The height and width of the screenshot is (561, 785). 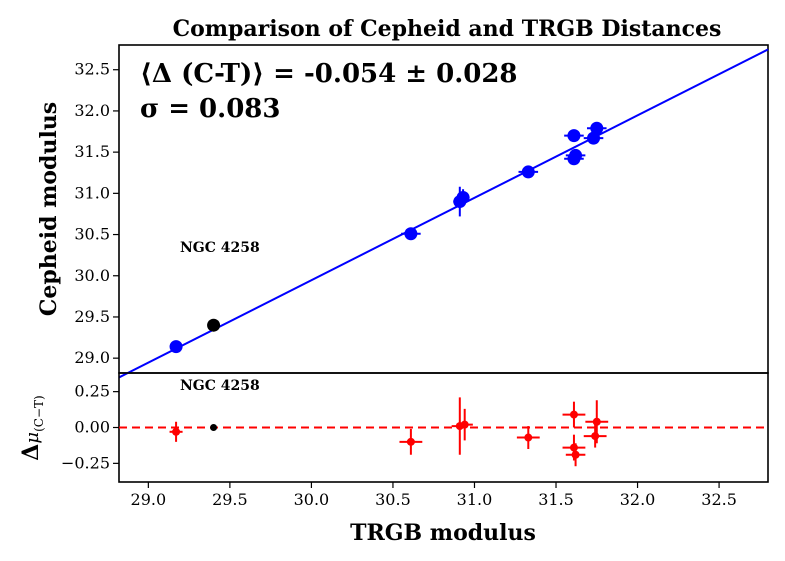 What do you see at coordinates (92, 391) in the screenshot?
I see `y-tick-label: 0.25` at bounding box center [92, 391].